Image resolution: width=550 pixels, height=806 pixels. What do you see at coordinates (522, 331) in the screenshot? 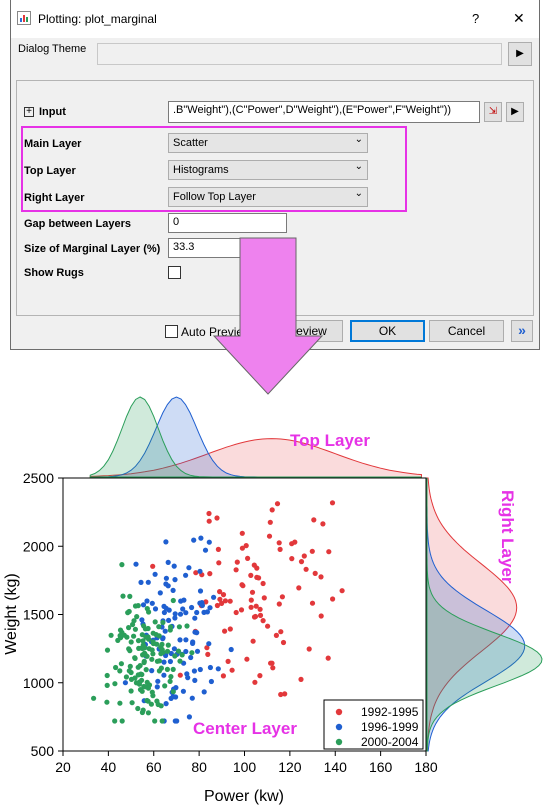
I see `more-options-button: »` at bounding box center [522, 331].